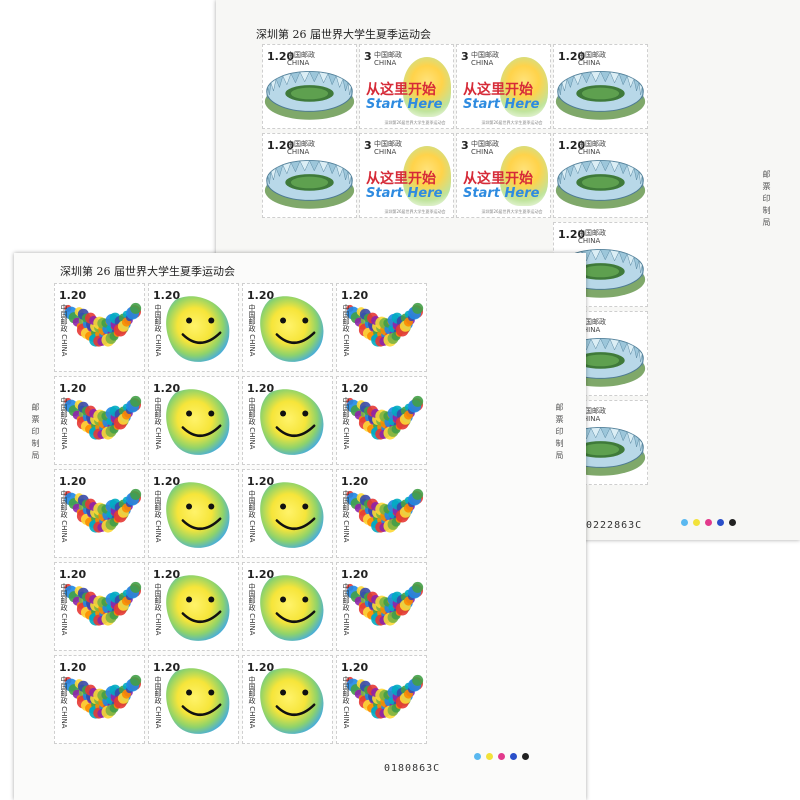 The width and height of the screenshot is (800, 800). I want to click on front-sheet-seal-right: 邮票印制局, so click(559, 433).